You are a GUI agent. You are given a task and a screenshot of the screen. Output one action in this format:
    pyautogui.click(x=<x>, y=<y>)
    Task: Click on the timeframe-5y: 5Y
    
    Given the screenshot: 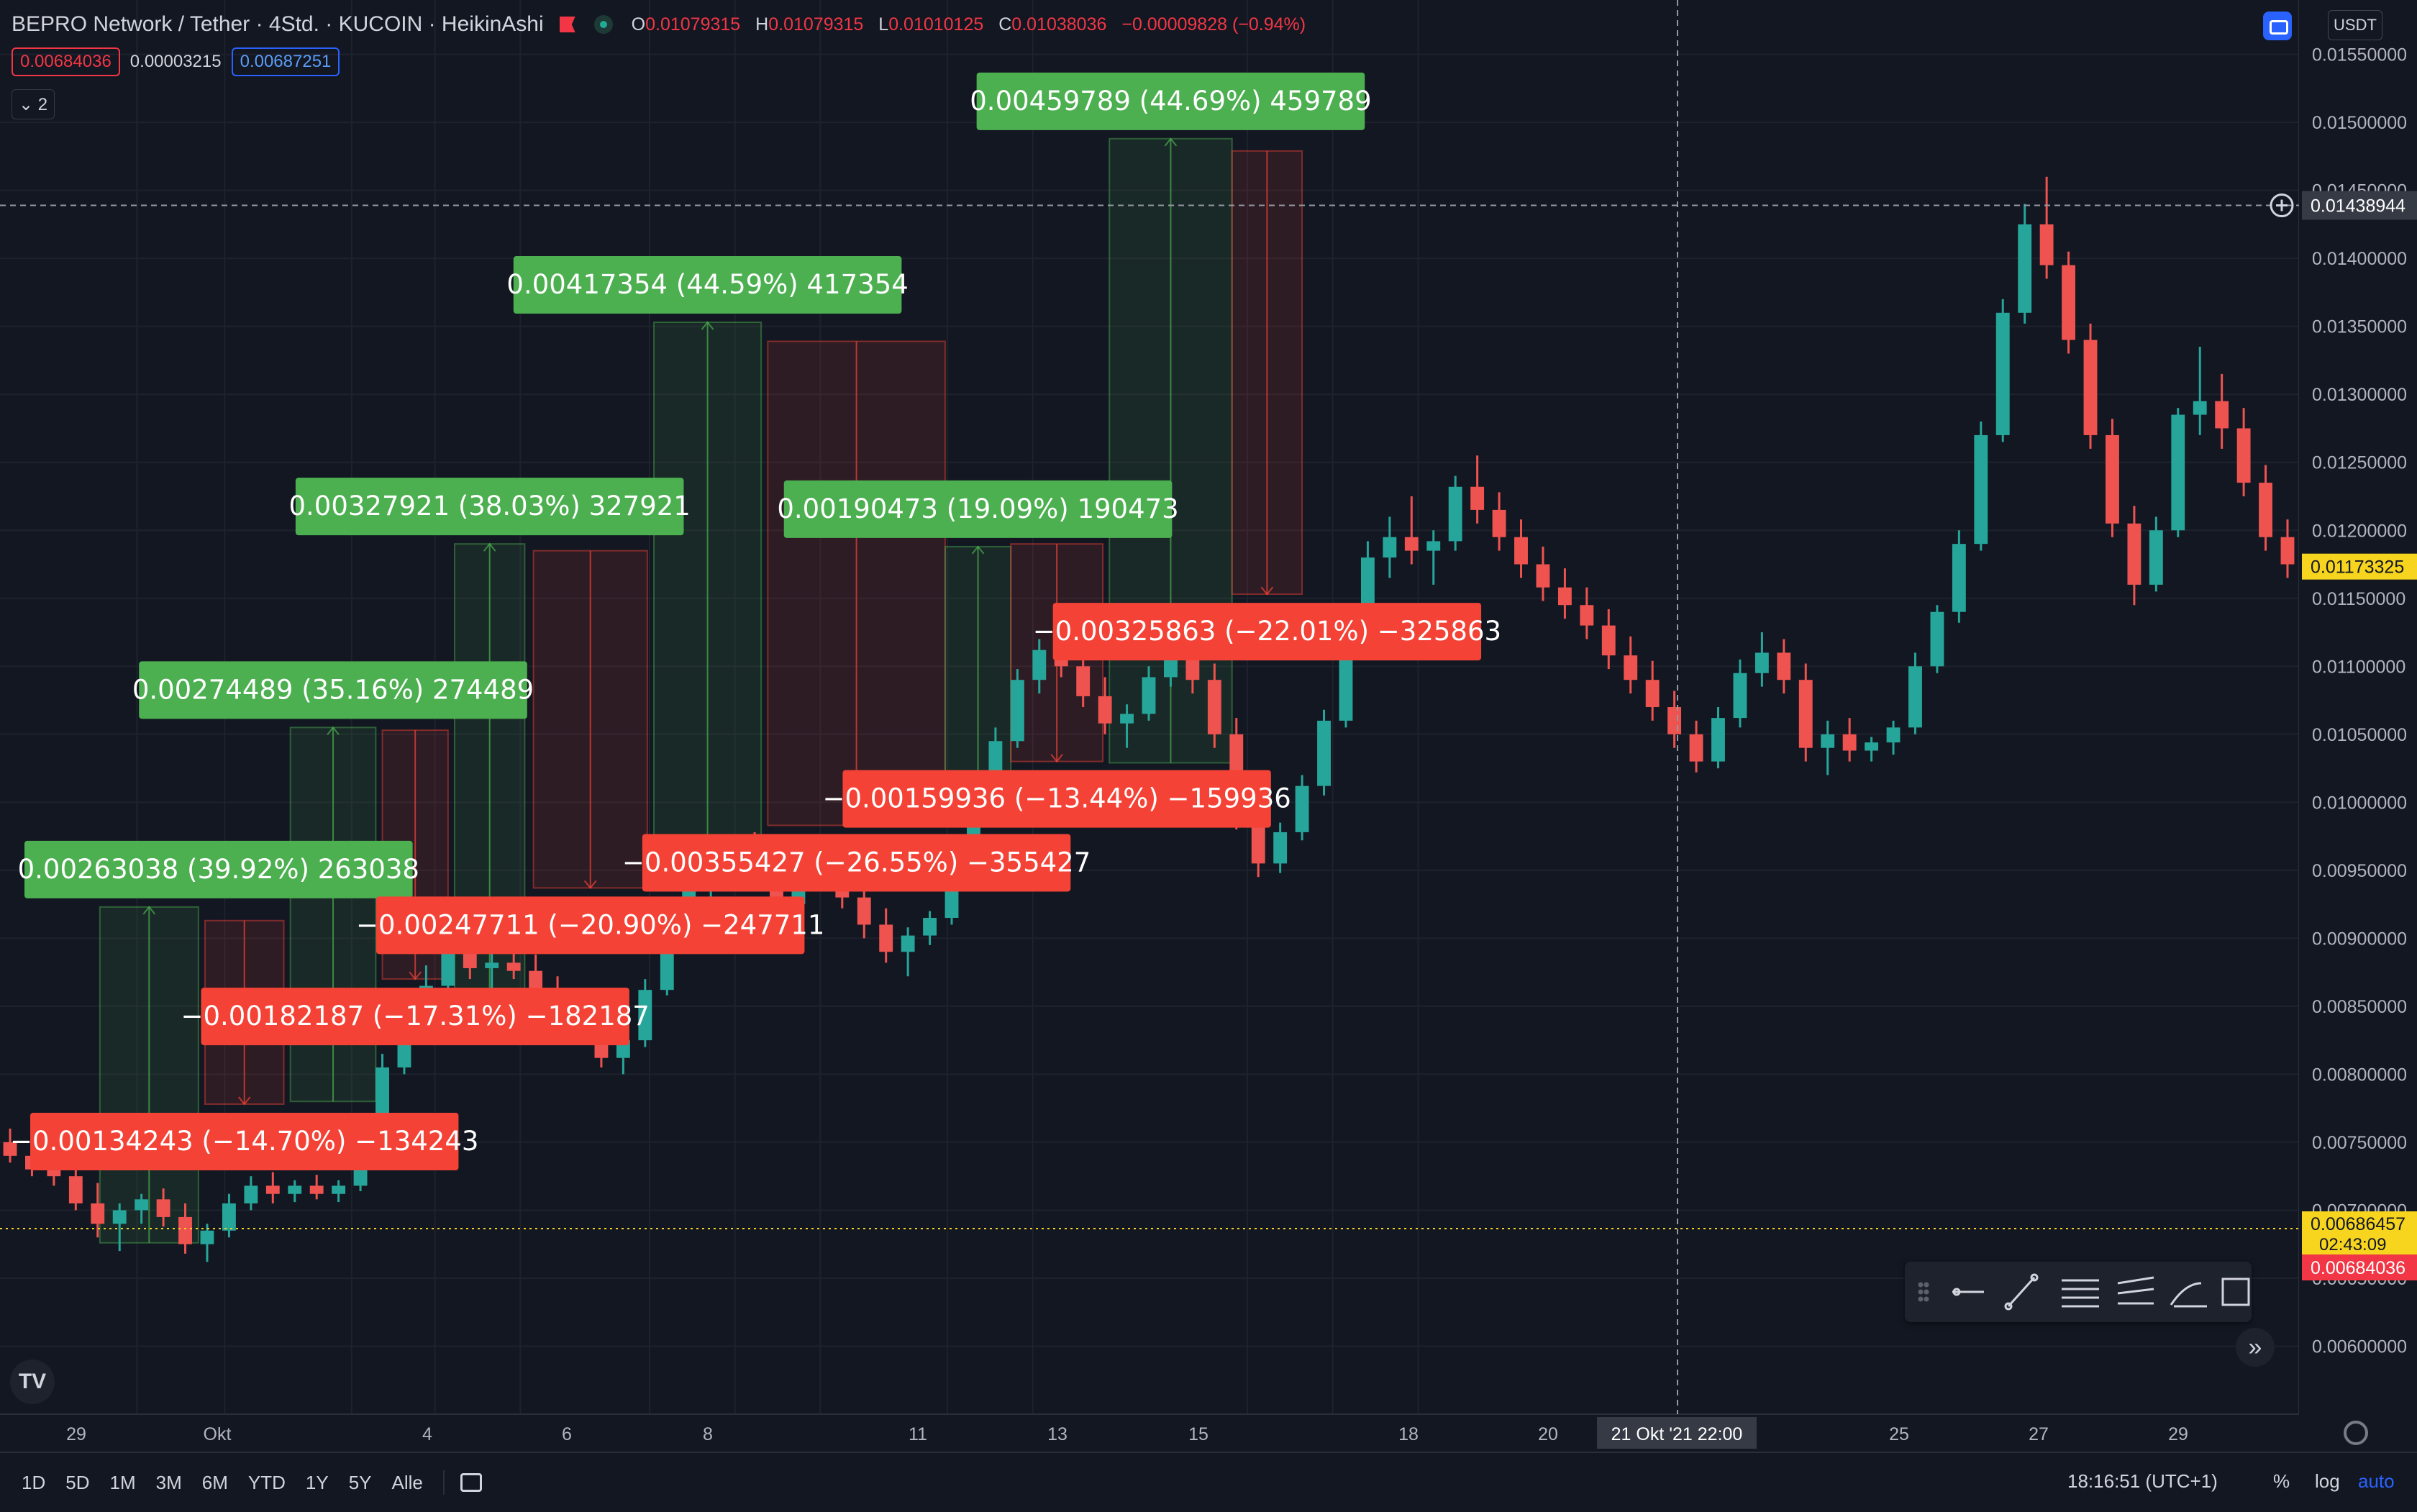 What is the action you would take?
    pyautogui.click(x=360, y=1482)
    